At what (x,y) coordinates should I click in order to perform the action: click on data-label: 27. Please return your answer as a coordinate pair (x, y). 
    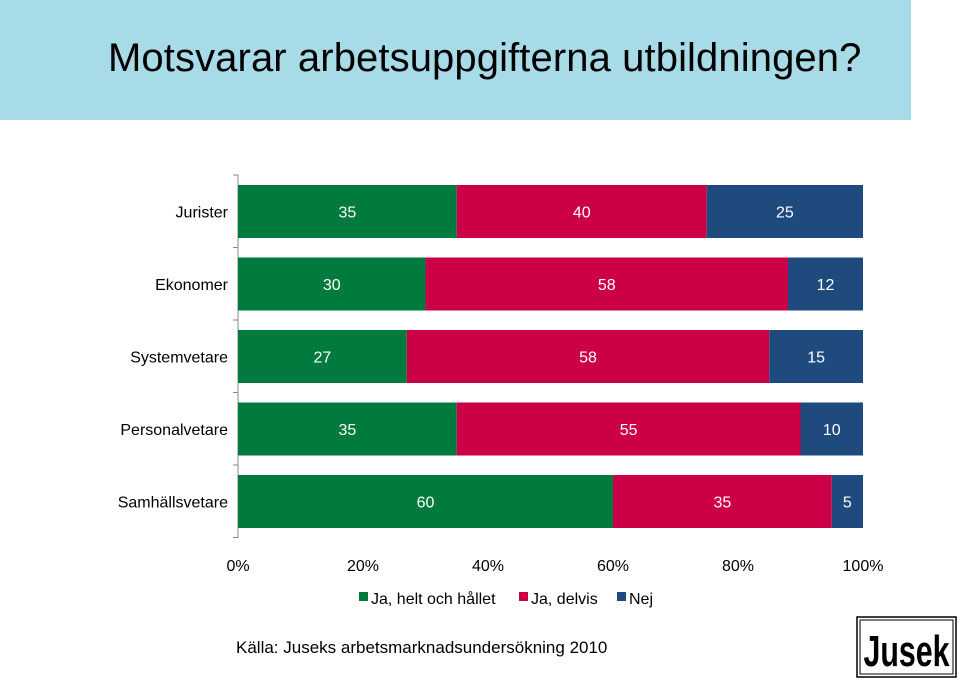
    Looking at the image, I should click on (322, 358).